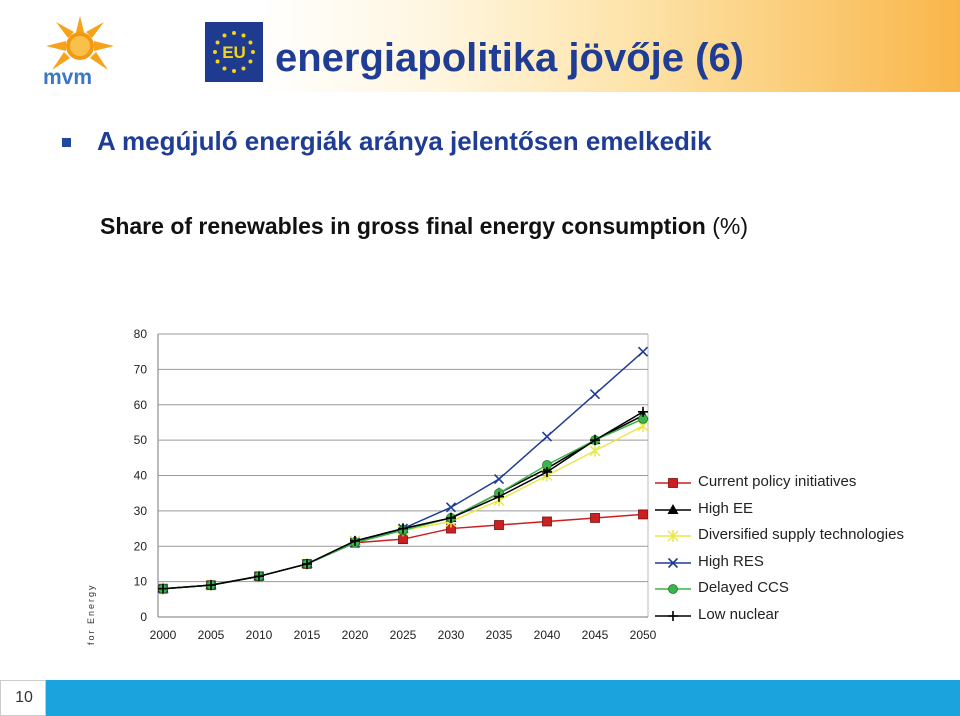  What do you see at coordinates (80, 43) in the screenshot?
I see `mvm-sun-logo-icon` at bounding box center [80, 43].